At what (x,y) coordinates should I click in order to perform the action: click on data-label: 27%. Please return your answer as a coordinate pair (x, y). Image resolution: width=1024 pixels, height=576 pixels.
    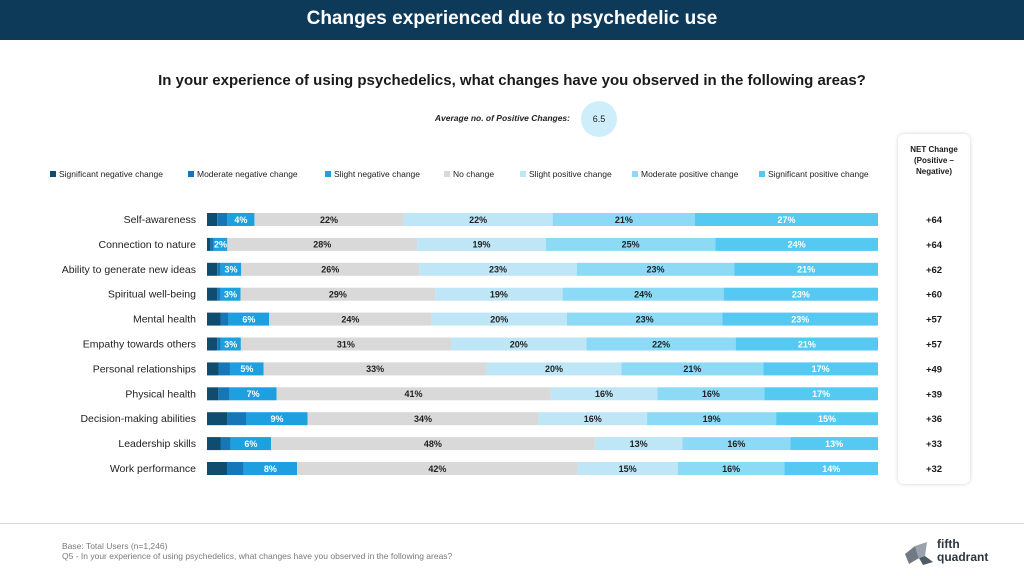
    Looking at the image, I should click on (786, 220).